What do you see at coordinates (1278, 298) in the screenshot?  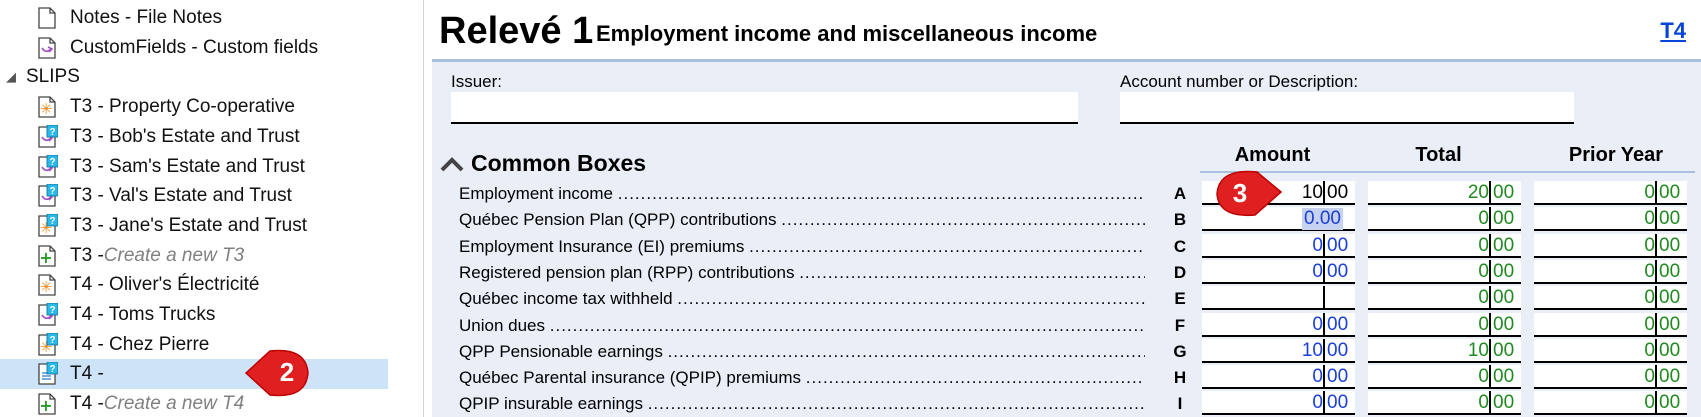 I see `amount-field` at bounding box center [1278, 298].